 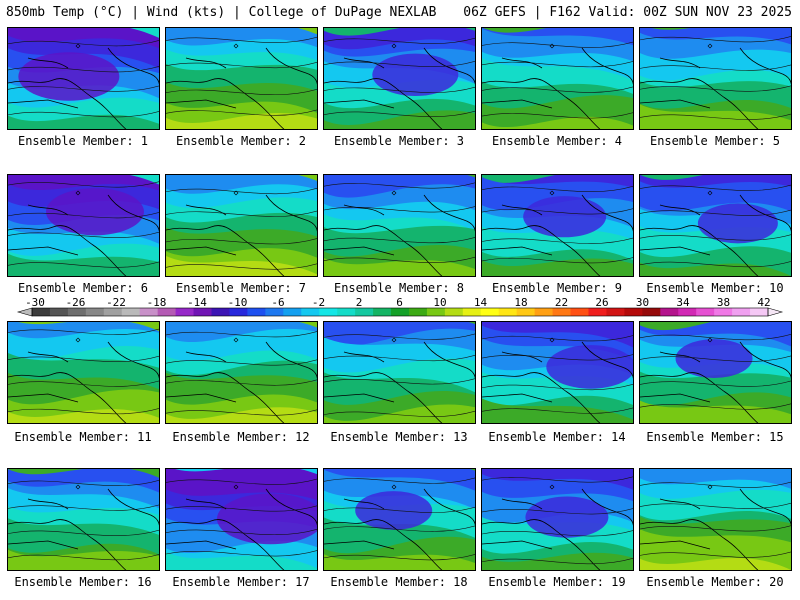 What do you see at coordinates (723, 302) in the screenshot?
I see `colorbar-tick-label: 38` at bounding box center [723, 302].